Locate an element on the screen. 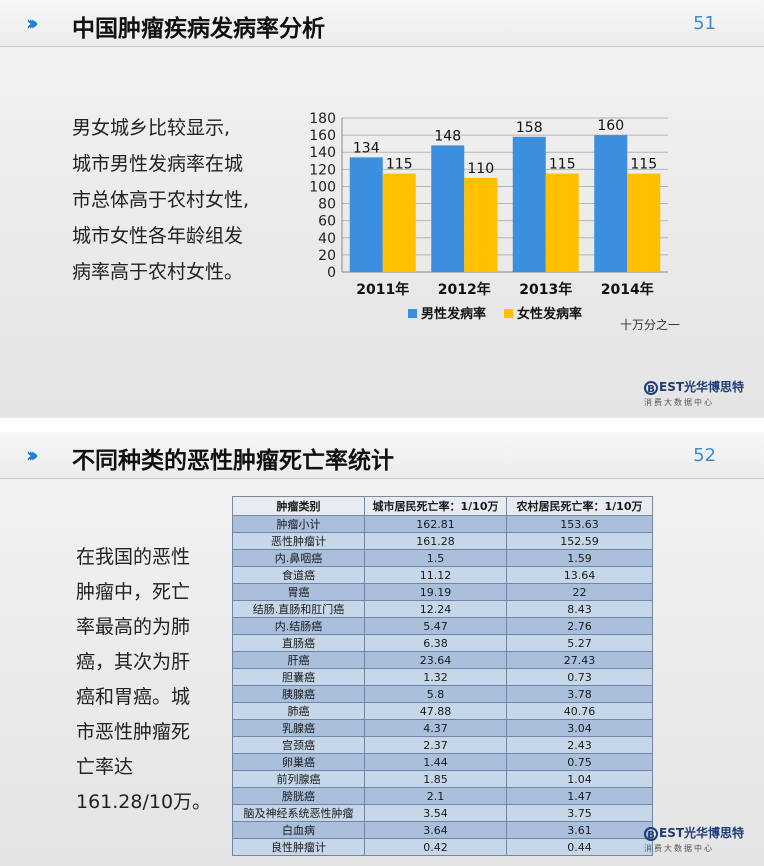  cell-tumor-type: 肺癌 is located at coordinates (298, 711).